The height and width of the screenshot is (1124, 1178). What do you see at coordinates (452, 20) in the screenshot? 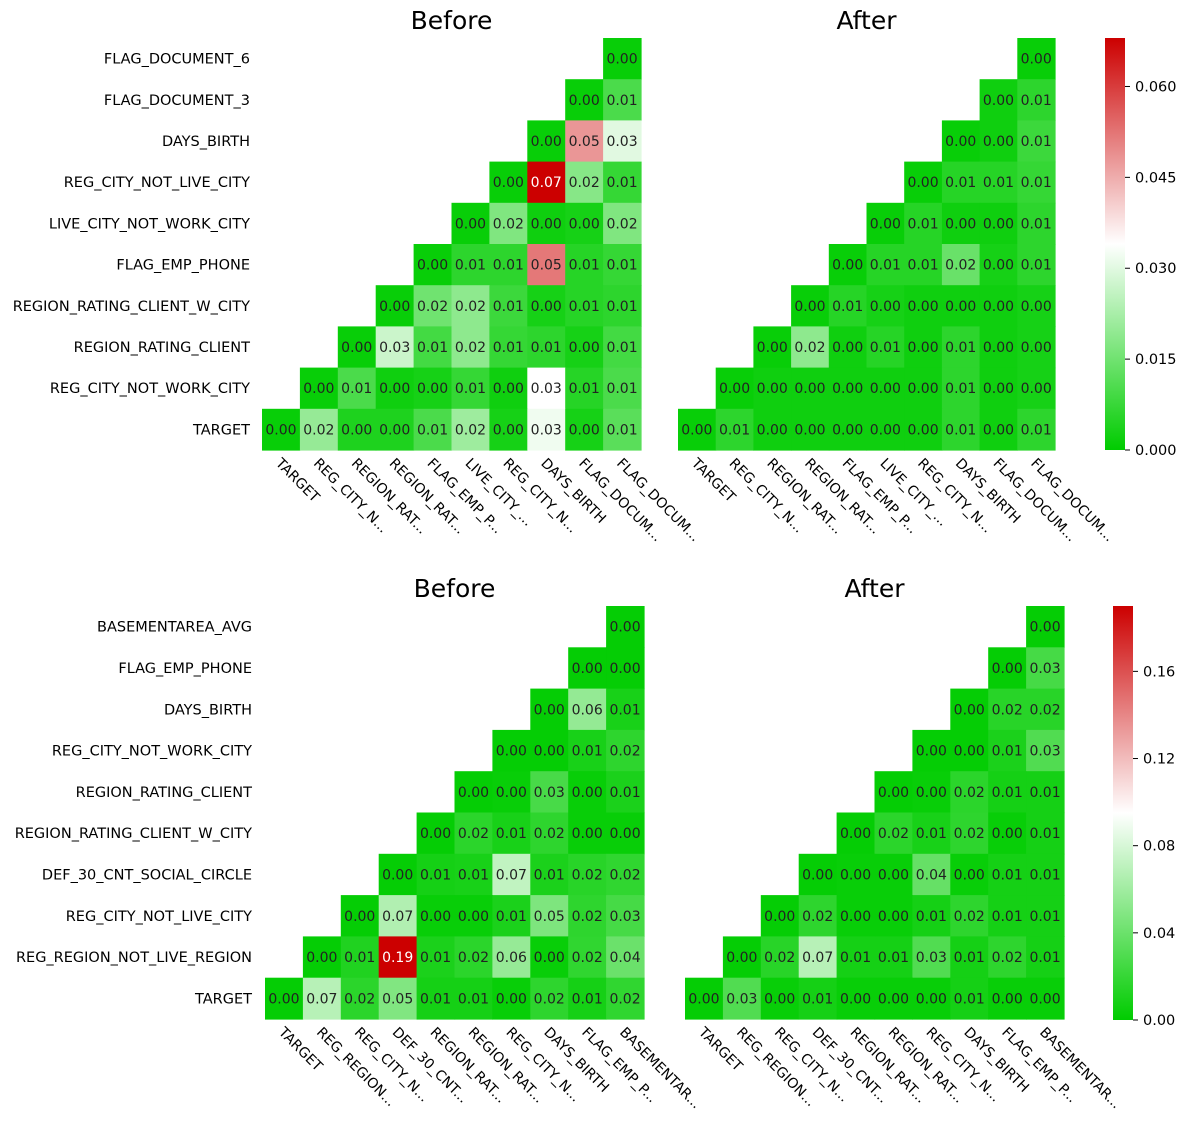
I see `heatmap-title: Before` at bounding box center [452, 20].